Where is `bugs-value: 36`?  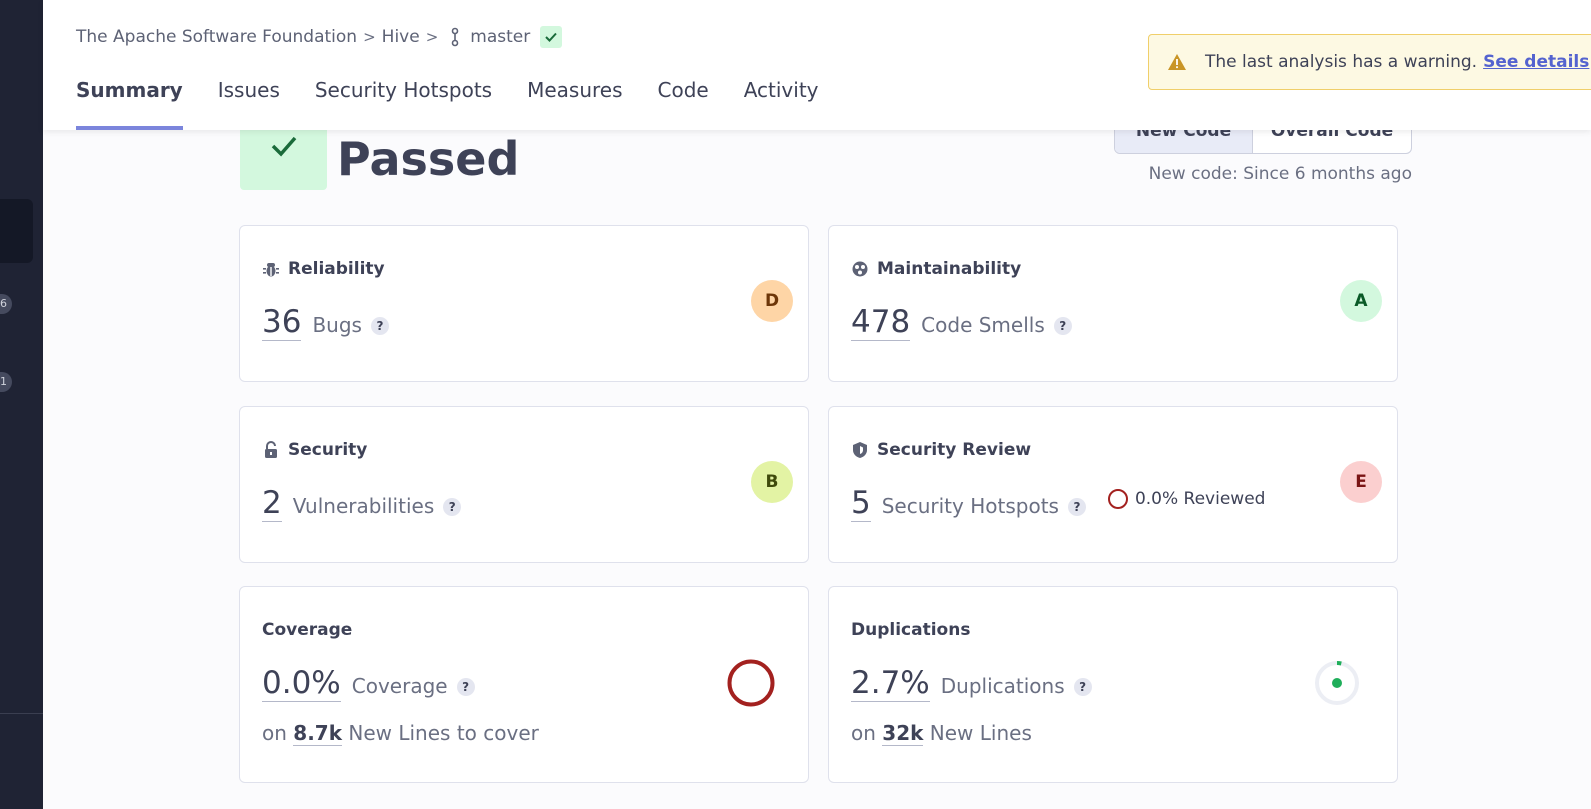 bugs-value: 36 is located at coordinates (282, 322).